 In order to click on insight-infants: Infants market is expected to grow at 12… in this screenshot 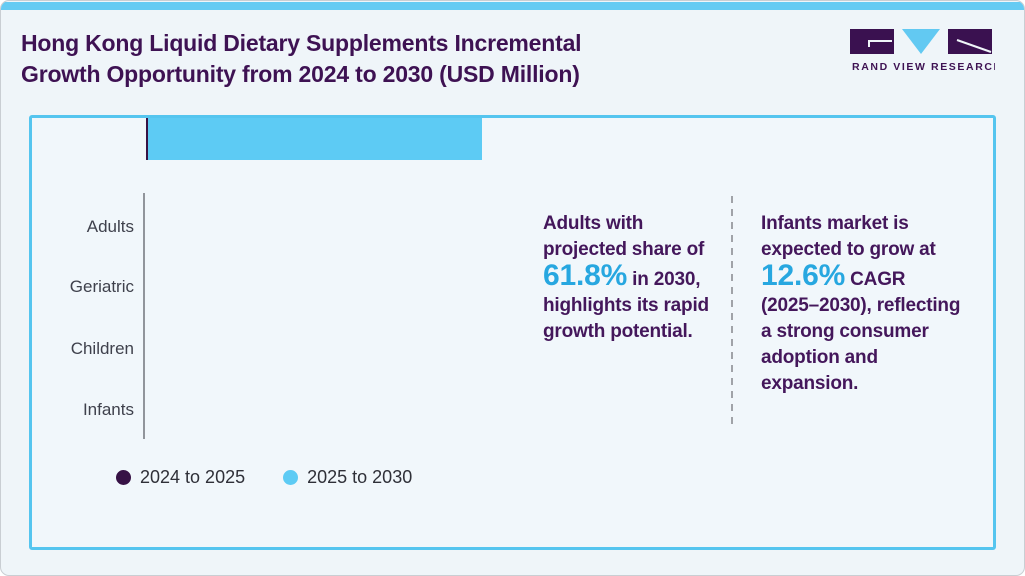, I will do `click(864, 304)`.